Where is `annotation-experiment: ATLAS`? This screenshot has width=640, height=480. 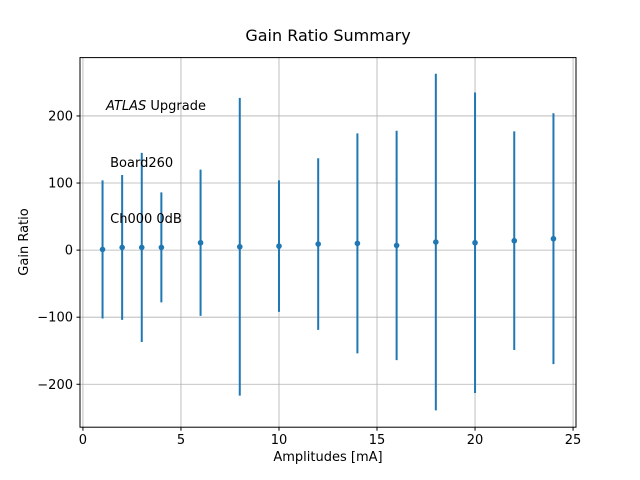 annotation-experiment: ATLAS is located at coordinates (126, 107).